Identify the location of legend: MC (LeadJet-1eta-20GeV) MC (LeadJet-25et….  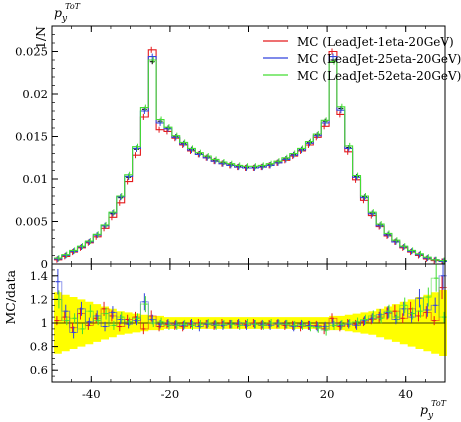
(362, 59).